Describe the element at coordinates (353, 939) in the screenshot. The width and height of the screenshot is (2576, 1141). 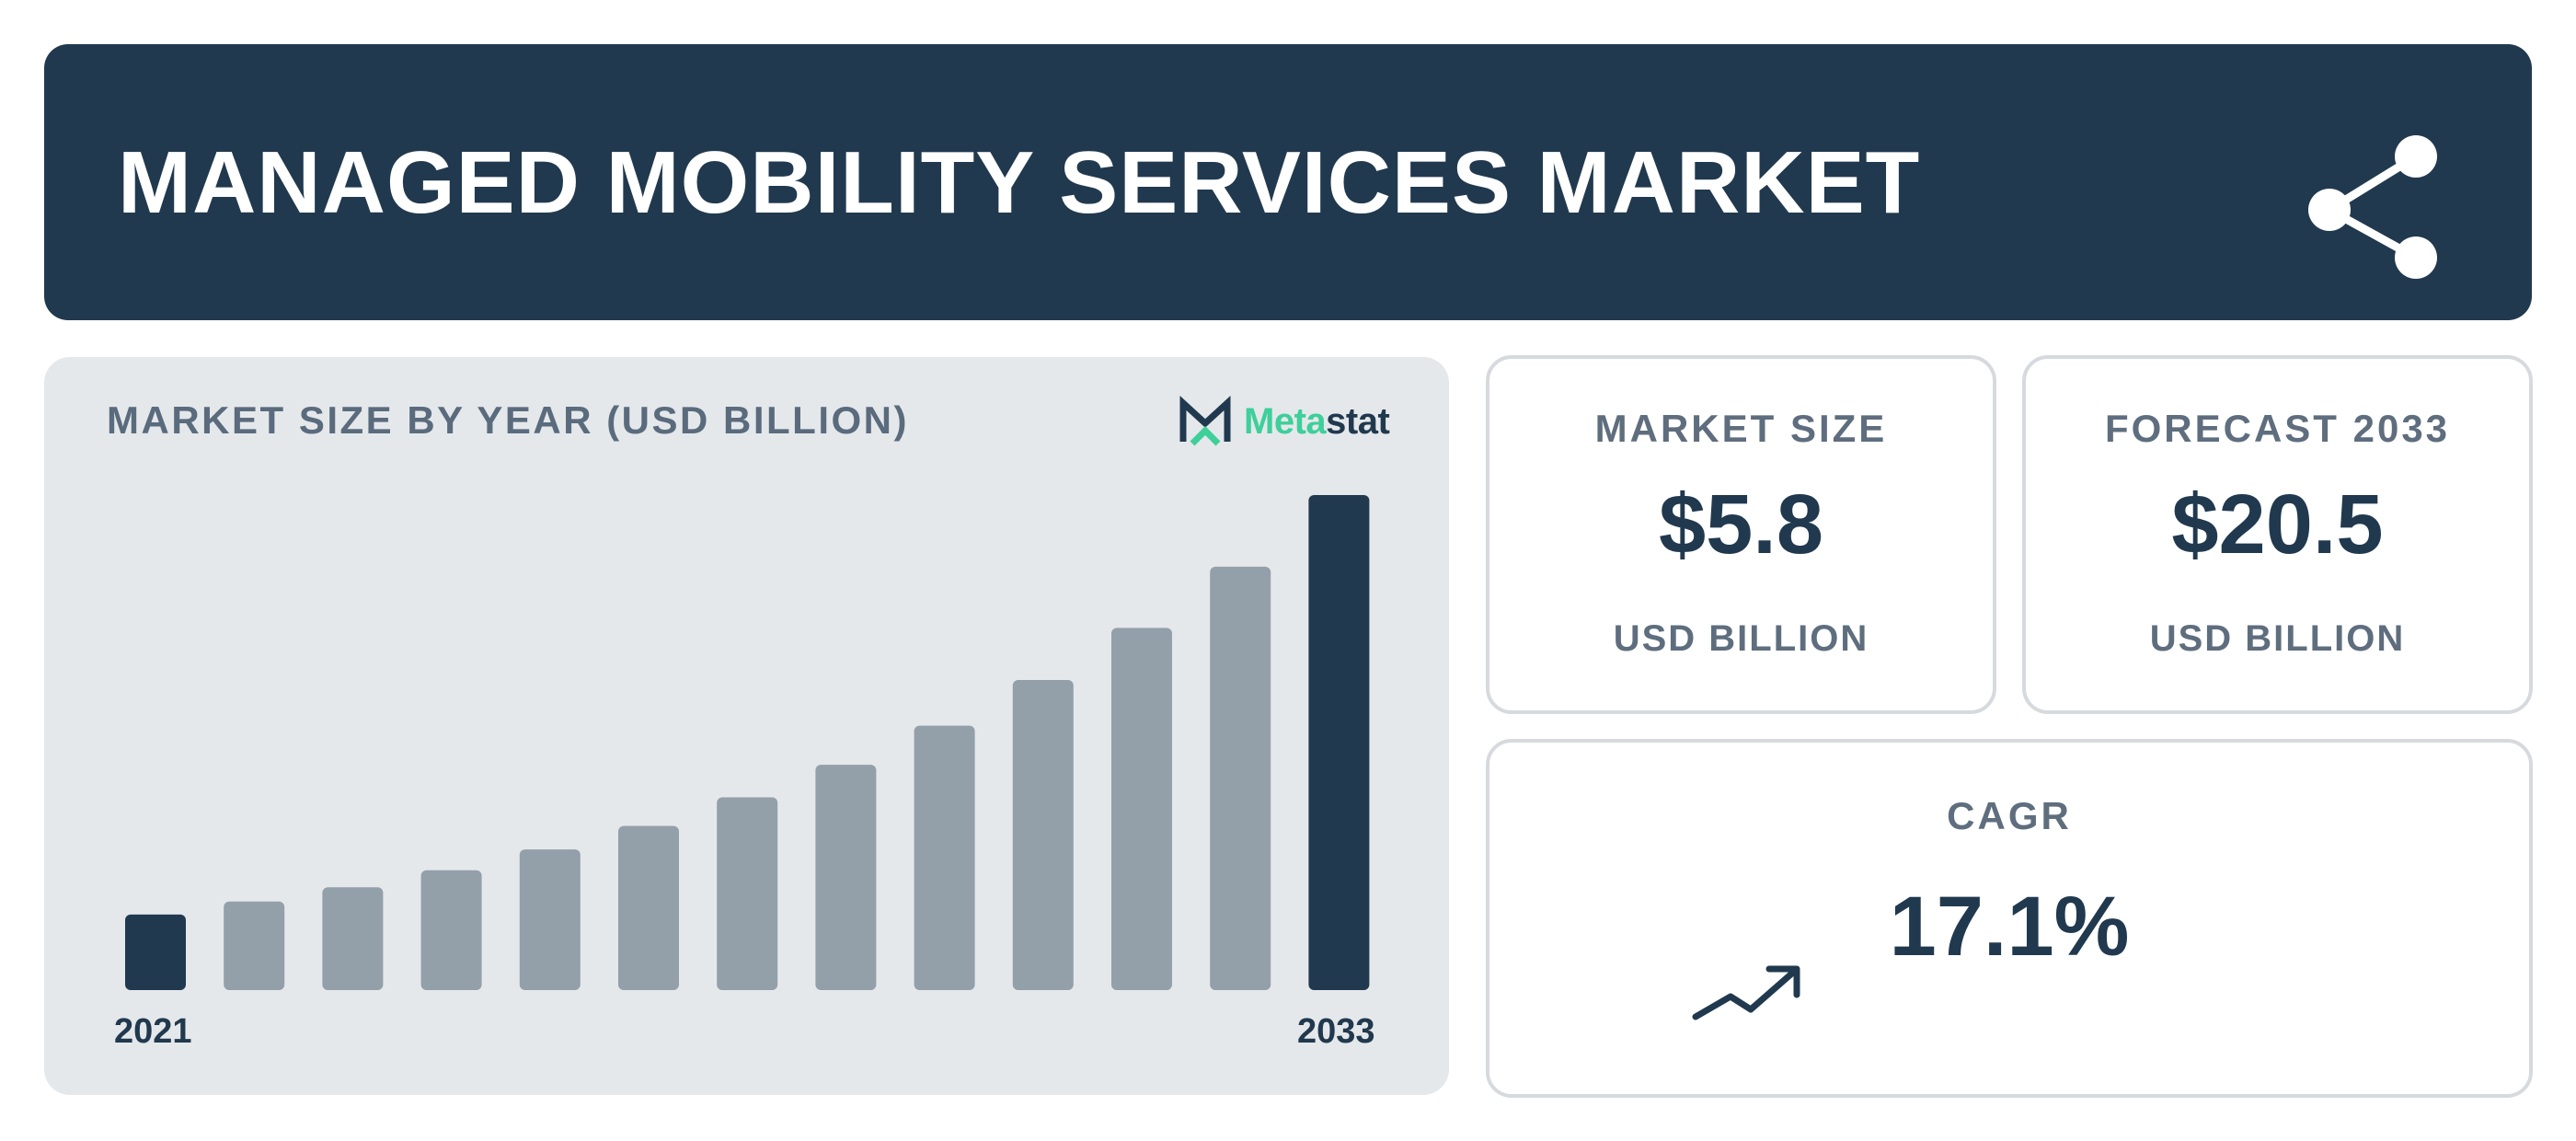
I see `bar-2023` at that location.